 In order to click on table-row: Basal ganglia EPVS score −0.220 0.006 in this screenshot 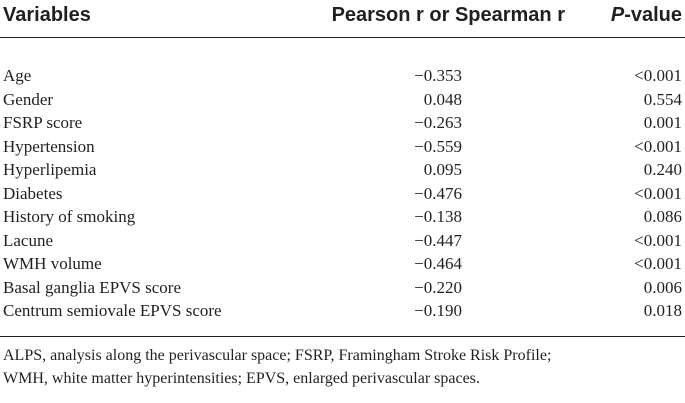, I will do `click(342, 288)`.